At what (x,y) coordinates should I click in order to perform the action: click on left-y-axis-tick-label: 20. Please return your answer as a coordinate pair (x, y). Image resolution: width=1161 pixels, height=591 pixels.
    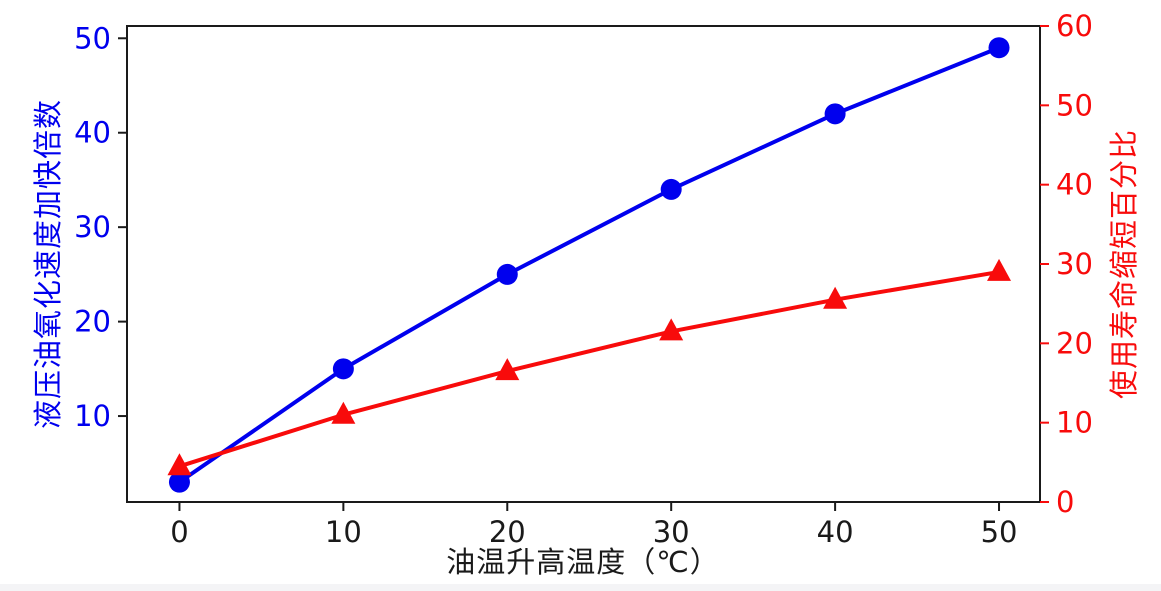
    Looking at the image, I should click on (92, 322).